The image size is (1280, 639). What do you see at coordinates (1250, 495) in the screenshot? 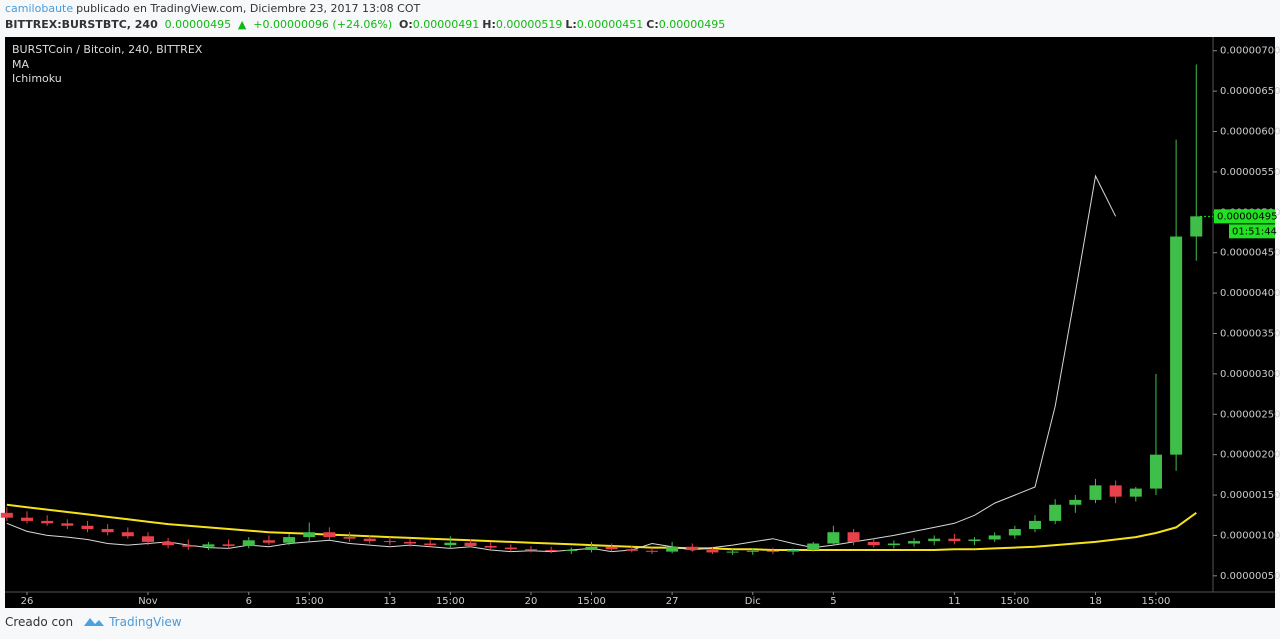
I see `y-tick-label: 0.00000150` at bounding box center [1250, 495].